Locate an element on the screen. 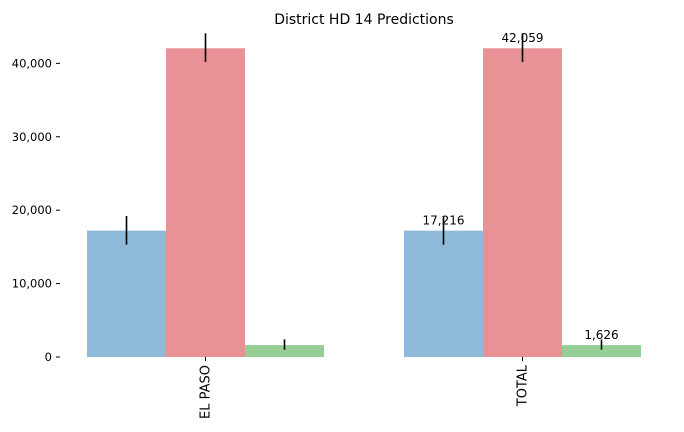 The image size is (684, 432). y-tick-label: 0 is located at coordinates (48, 357).